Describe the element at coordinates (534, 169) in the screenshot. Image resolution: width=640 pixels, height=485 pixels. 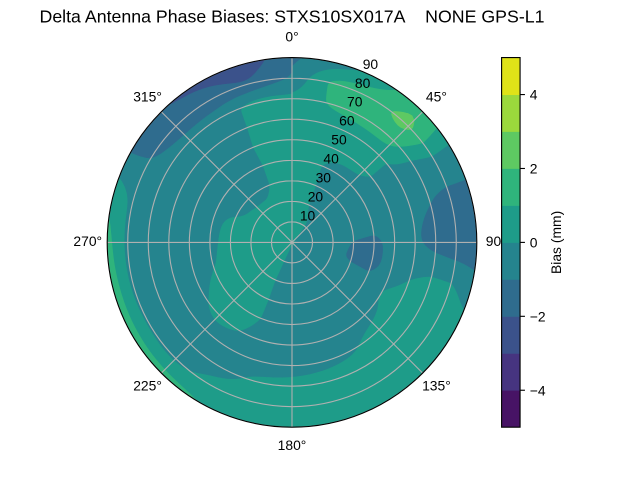
I see `svg-text: 2` at that location.